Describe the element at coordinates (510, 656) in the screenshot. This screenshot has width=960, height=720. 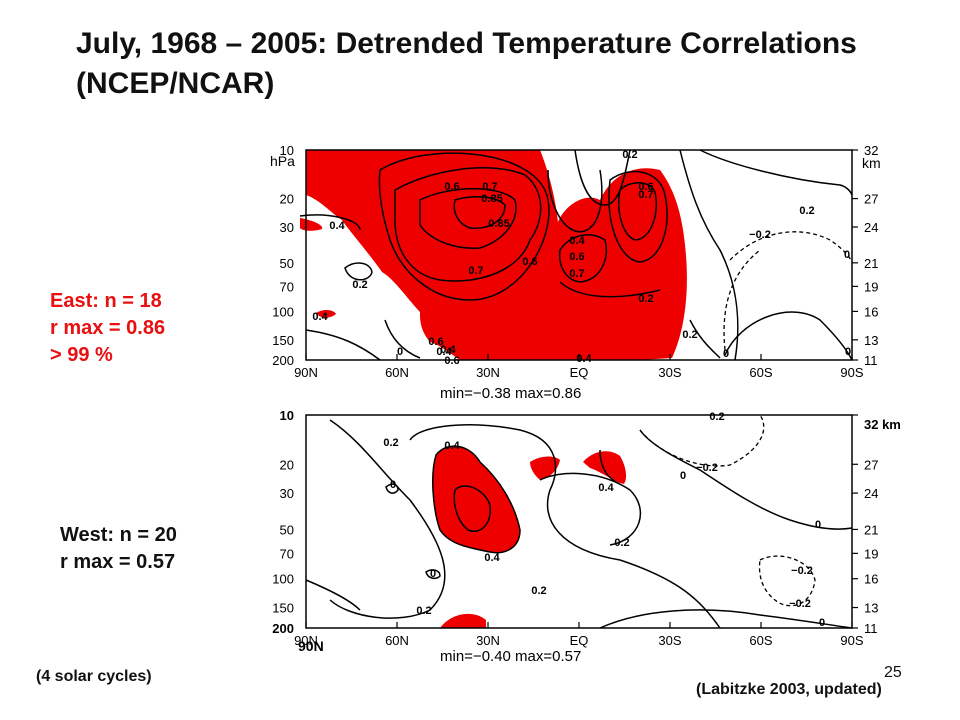
I see `west-min-max-label: min=−0.40 max=0.57` at that location.